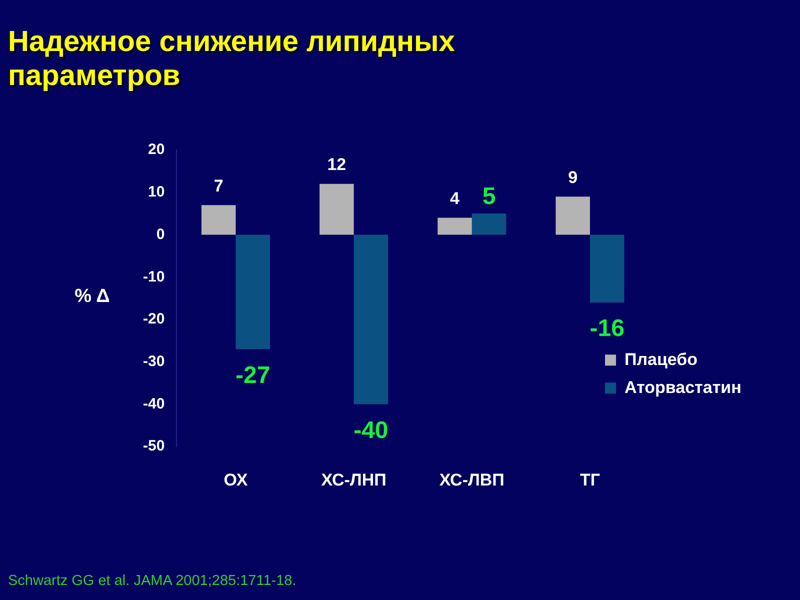 The height and width of the screenshot is (600, 800). I want to click on chart-title: Надежное снижение липидных параметров, so click(232, 59).